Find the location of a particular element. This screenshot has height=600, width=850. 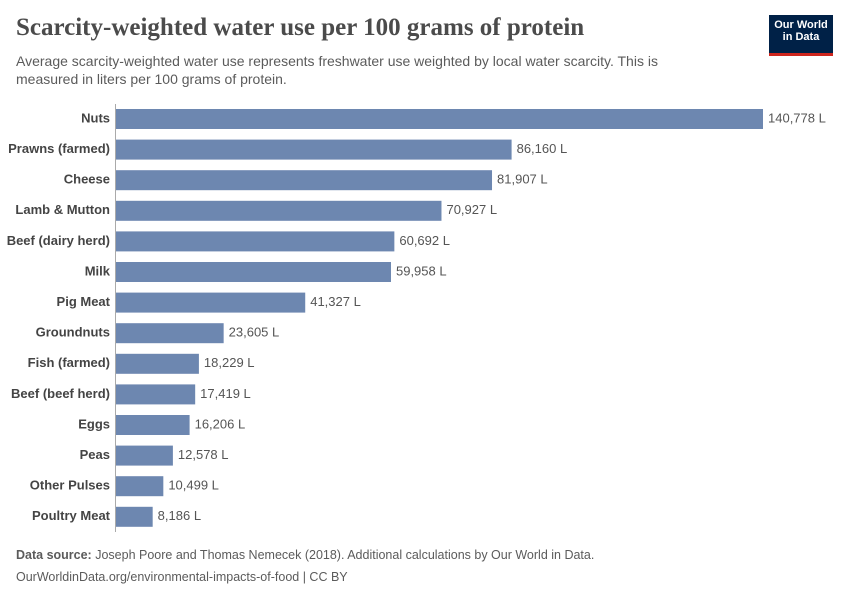

category-label: Fish (farmed) is located at coordinates (69, 362).